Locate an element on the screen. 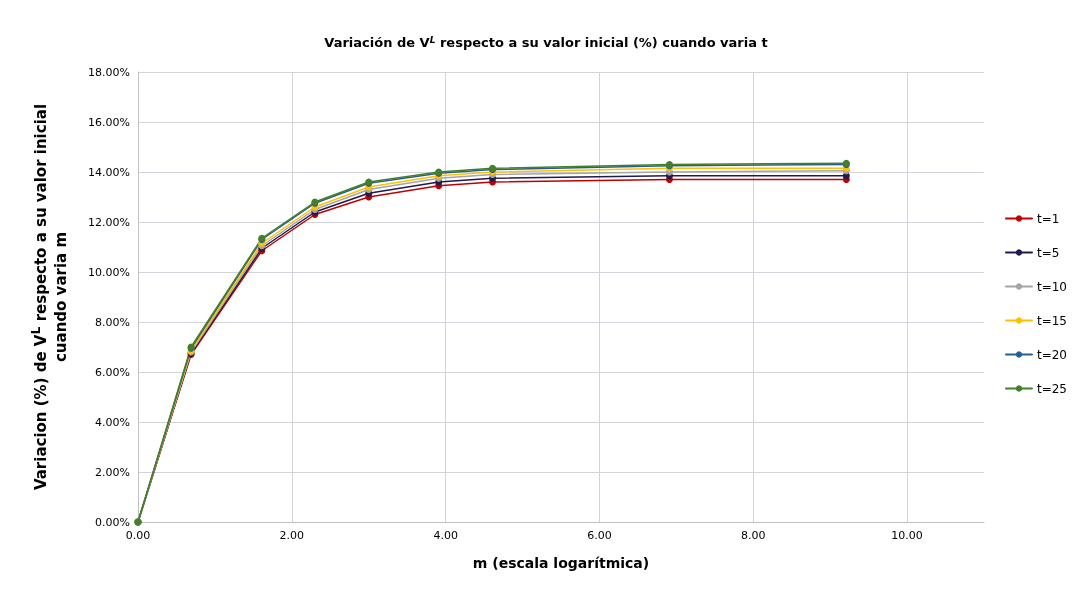 This screenshot has width=1092, height=607. y-tick-label: 2.00% is located at coordinates (112, 472).